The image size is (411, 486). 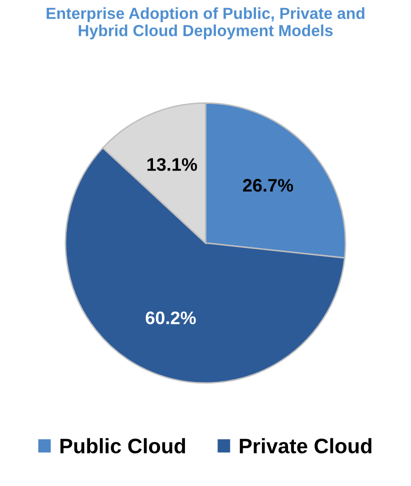 I want to click on chart-title: Enterprise Adoption of Public, Private and Hybrid Cloud Deployment Models, so click(x=205, y=23).